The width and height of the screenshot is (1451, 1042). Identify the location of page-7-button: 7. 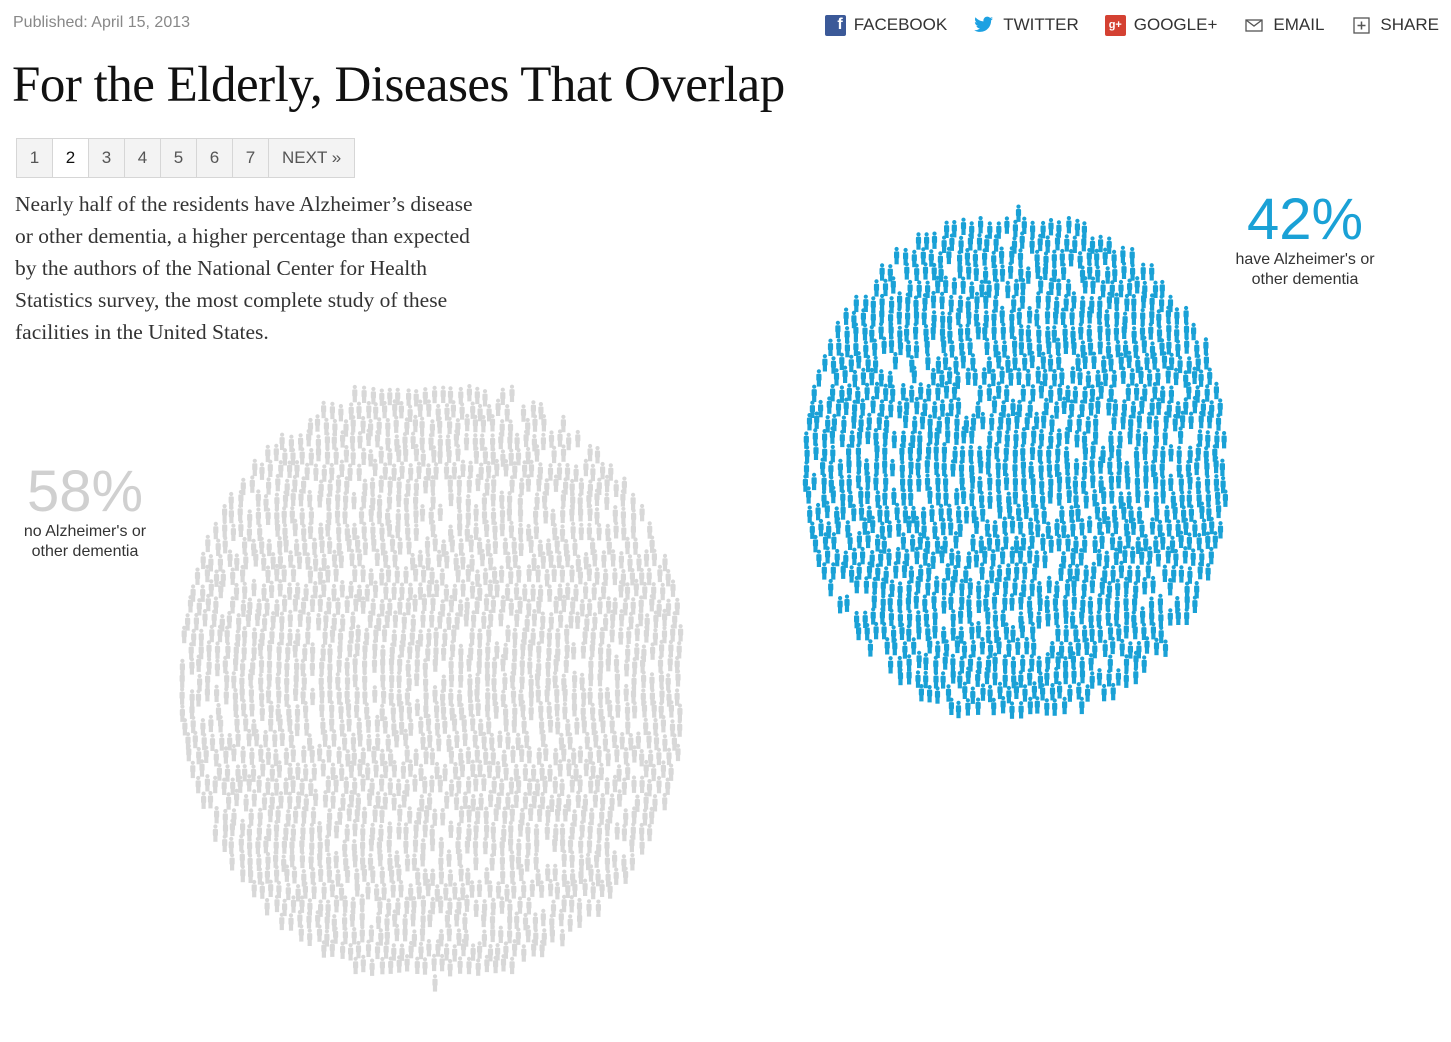
(251, 158).